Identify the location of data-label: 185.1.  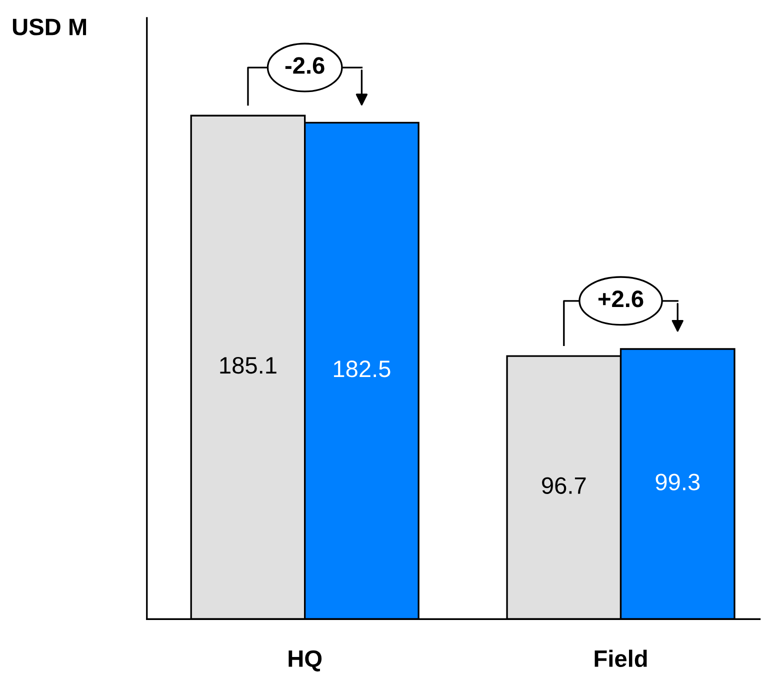
(248, 365).